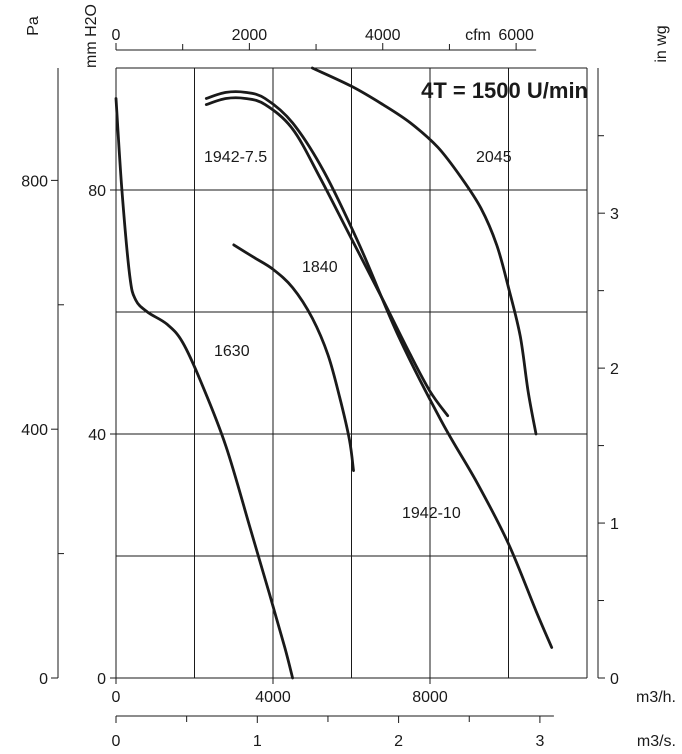 Image resolution: width=682 pixels, height=754 pixels. Describe the element at coordinates (614, 369) in the screenshot. I see `inwg-tick-label: 2` at that location.